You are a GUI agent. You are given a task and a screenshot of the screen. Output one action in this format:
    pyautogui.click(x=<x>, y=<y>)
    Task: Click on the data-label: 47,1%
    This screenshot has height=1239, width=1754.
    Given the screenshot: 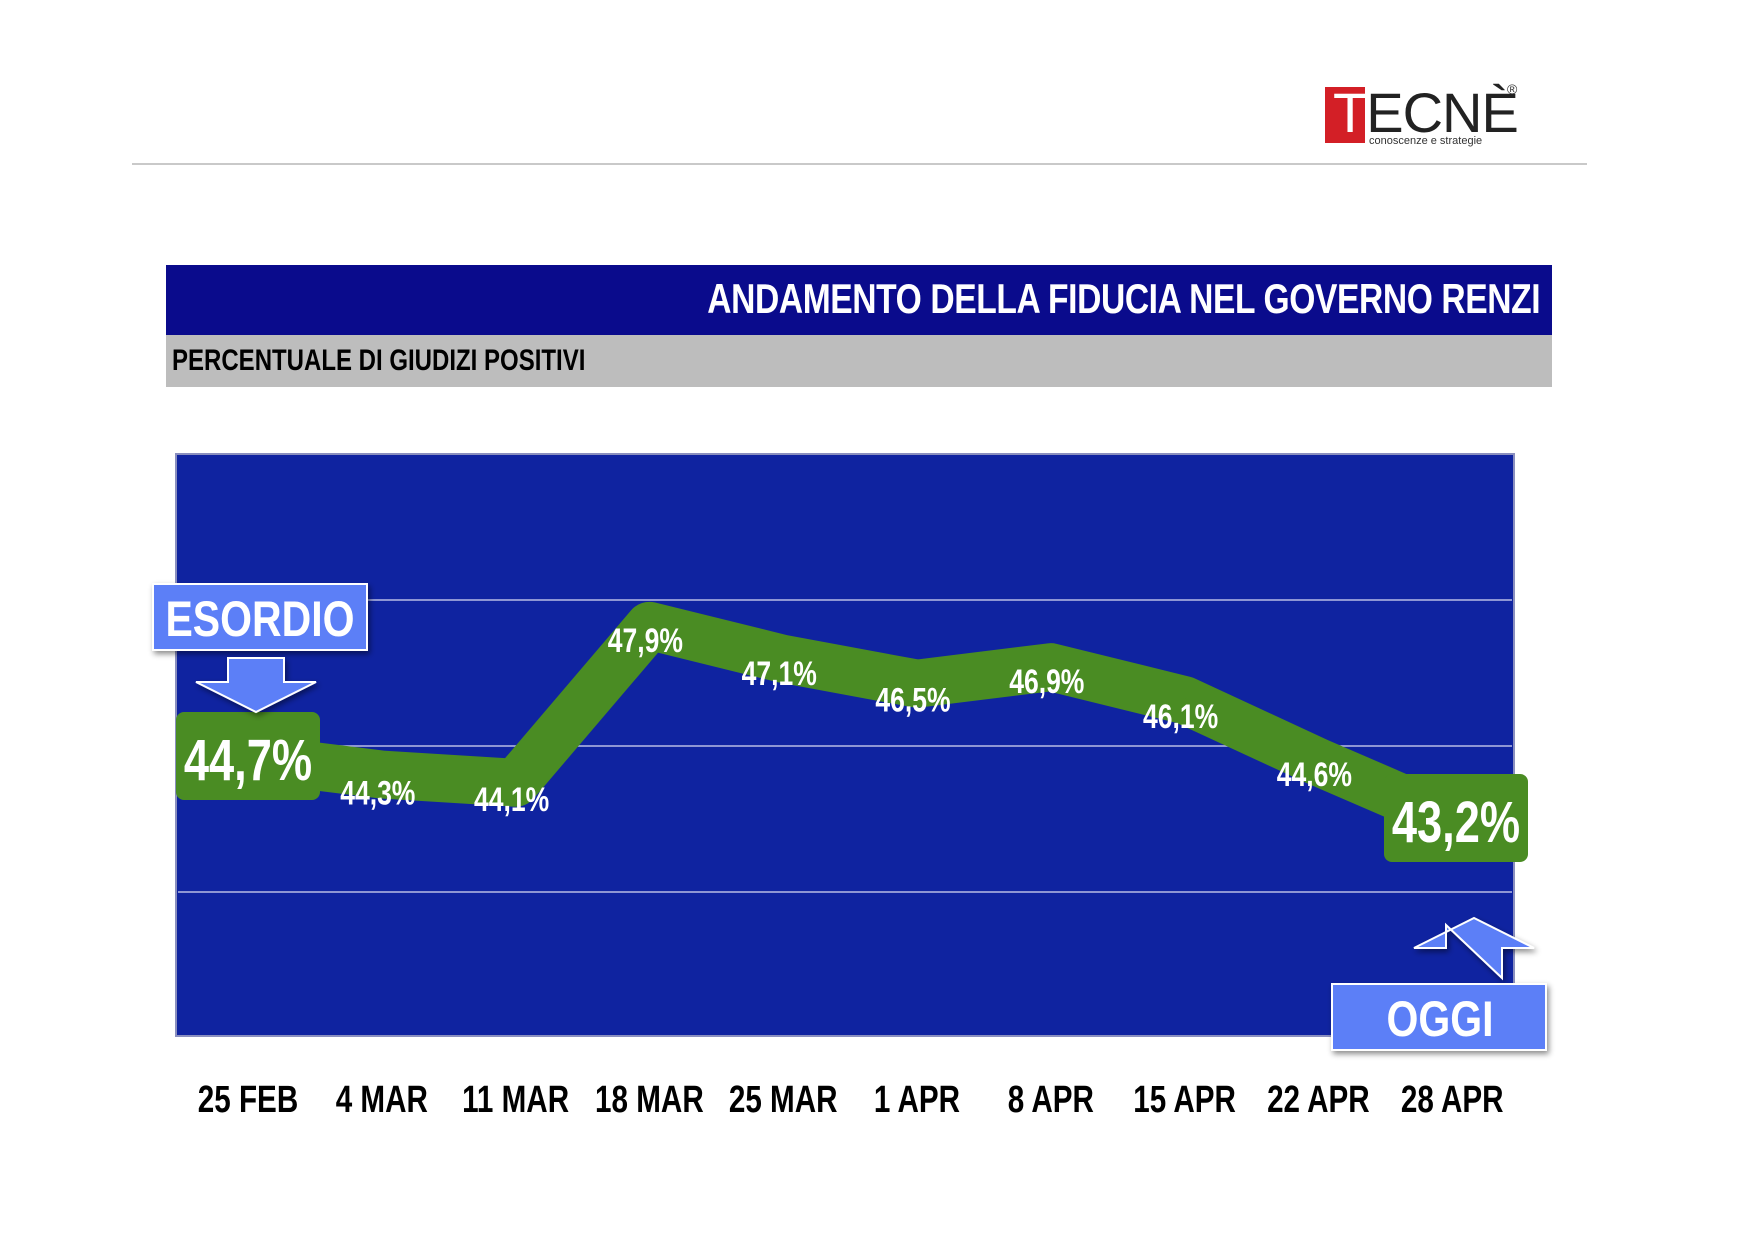 What is the action you would take?
    pyautogui.click(x=779, y=674)
    